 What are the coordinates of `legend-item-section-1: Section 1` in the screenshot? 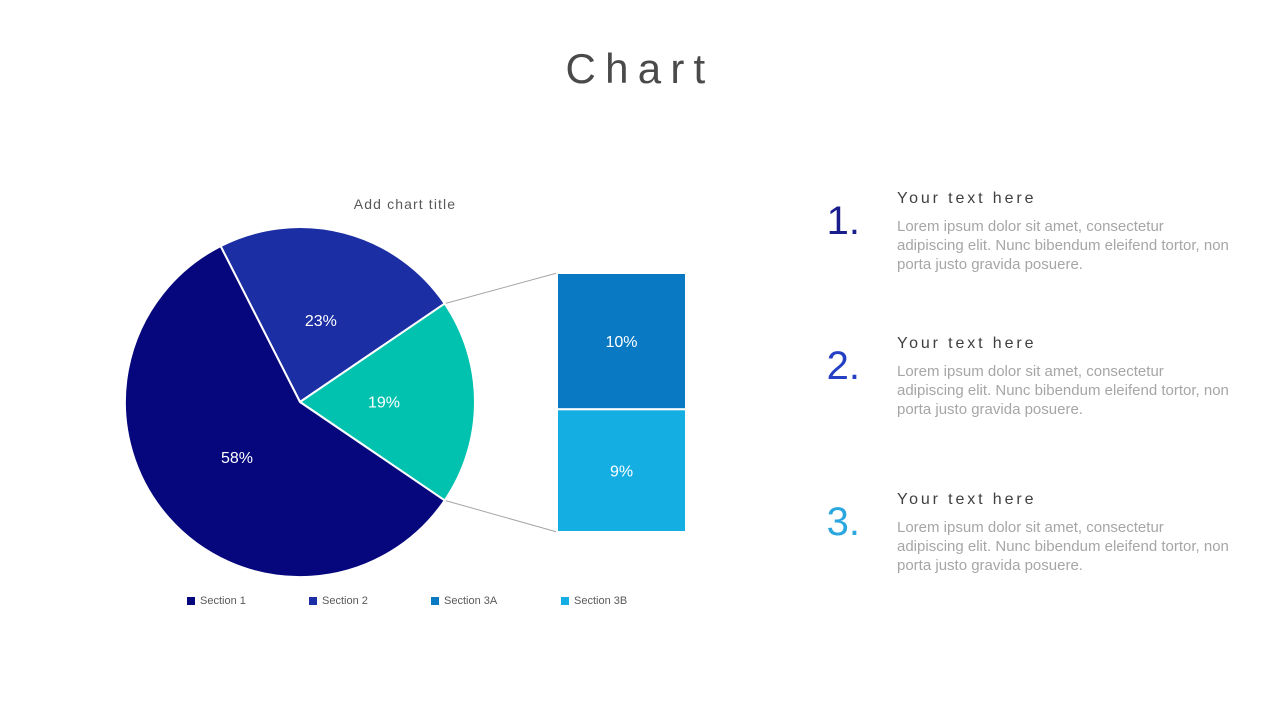 It's located at (216, 601).